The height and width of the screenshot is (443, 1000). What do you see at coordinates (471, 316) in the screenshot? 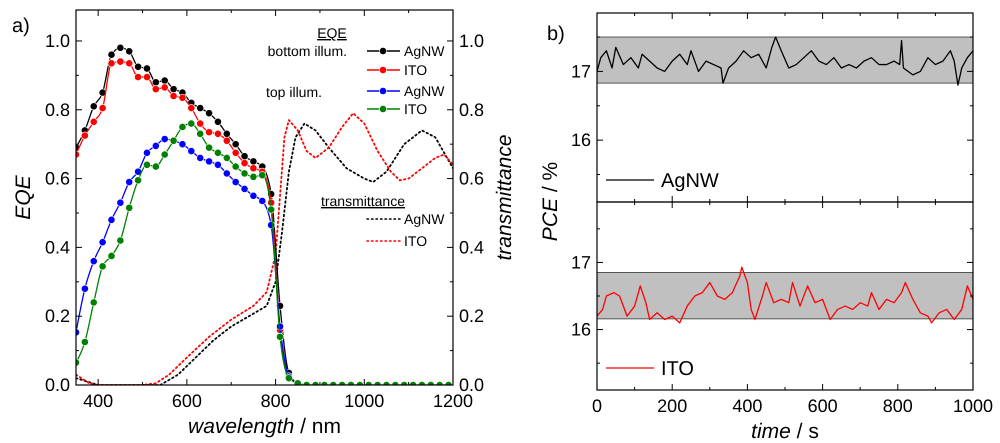
I see `y2-tick-label: 0.2` at bounding box center [471, 316].